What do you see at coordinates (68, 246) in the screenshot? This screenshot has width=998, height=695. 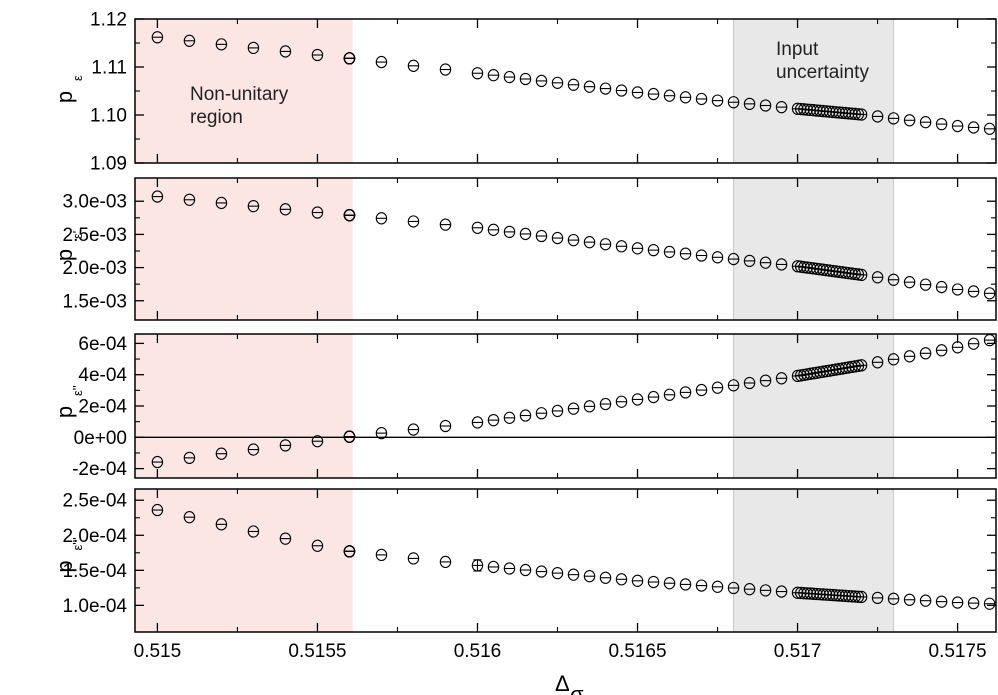 I see `y-axis-label-2: p ε'` at bounding box center [68, 246].